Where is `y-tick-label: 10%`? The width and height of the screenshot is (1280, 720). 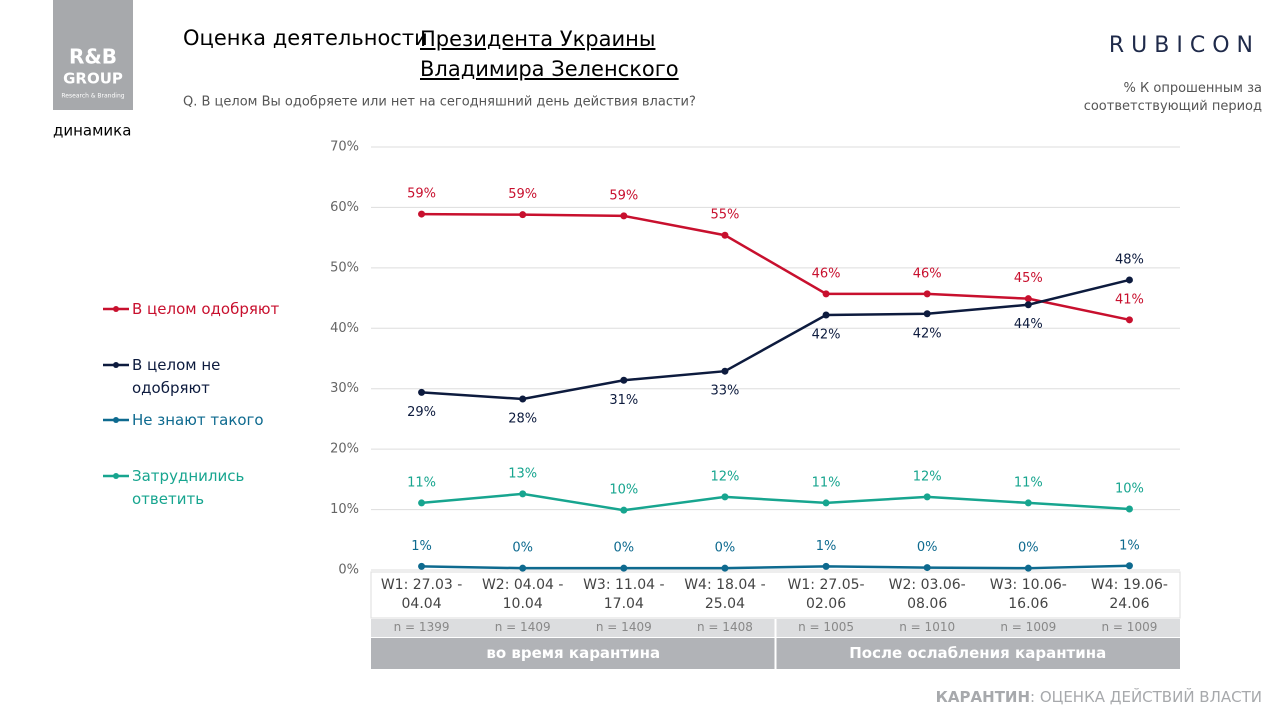 y-tick-label: 10% is located at coordinates (344, 509).